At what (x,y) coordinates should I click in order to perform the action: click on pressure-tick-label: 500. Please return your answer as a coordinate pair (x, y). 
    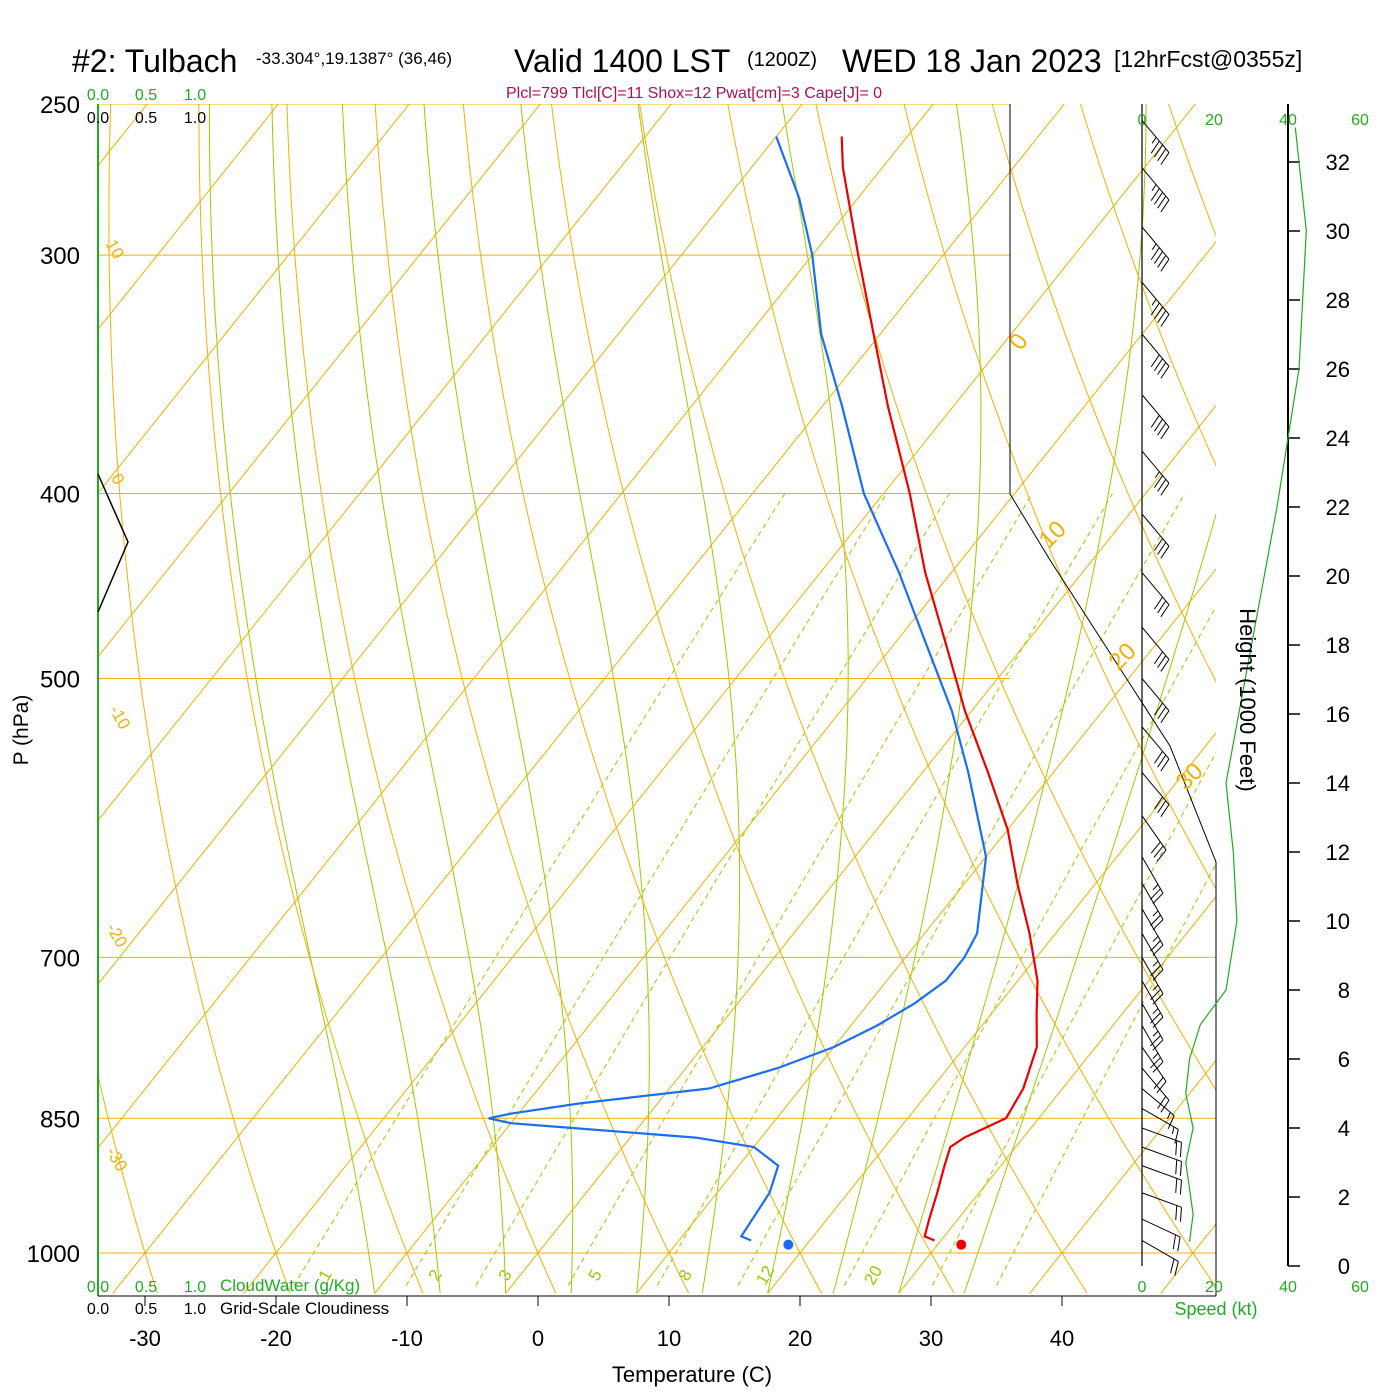
    Looking at the image, I should click on (60, 680).